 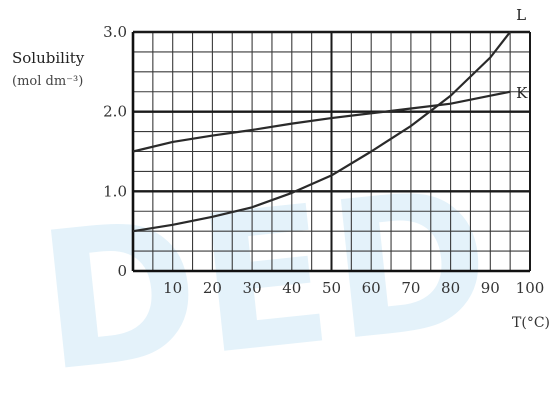 I want to click on x-tick-label: 60, so click(x=371, y=288).